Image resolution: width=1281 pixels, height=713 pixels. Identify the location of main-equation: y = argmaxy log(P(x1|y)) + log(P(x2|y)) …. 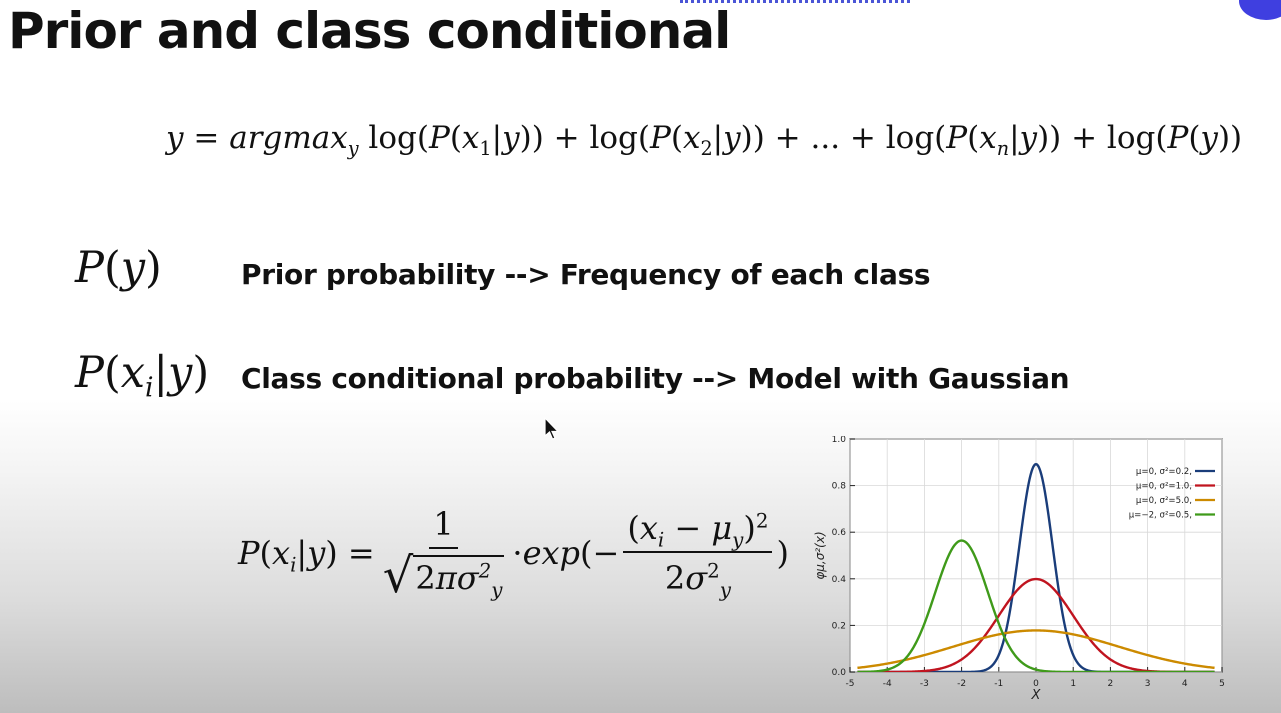
(704, 140).